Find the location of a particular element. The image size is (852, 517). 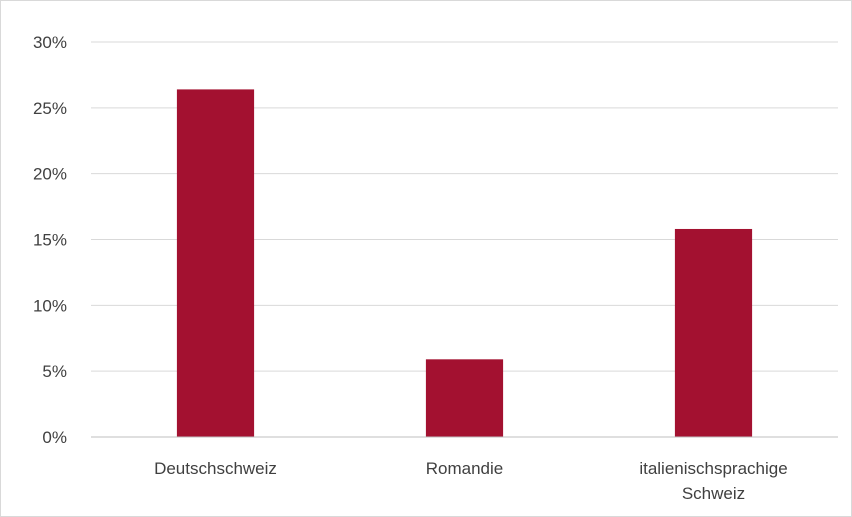

y-tick-label: 0% is located at coordinates (54, 437).